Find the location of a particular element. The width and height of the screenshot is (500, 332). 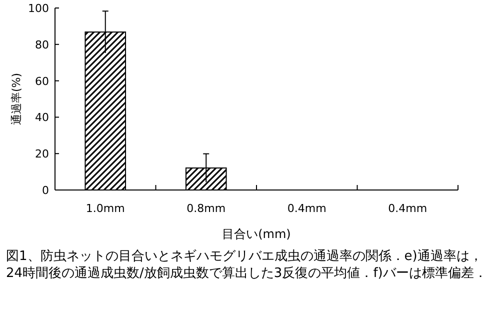

x-tick-label: 1.0mm is located at coordinates (105, 208).